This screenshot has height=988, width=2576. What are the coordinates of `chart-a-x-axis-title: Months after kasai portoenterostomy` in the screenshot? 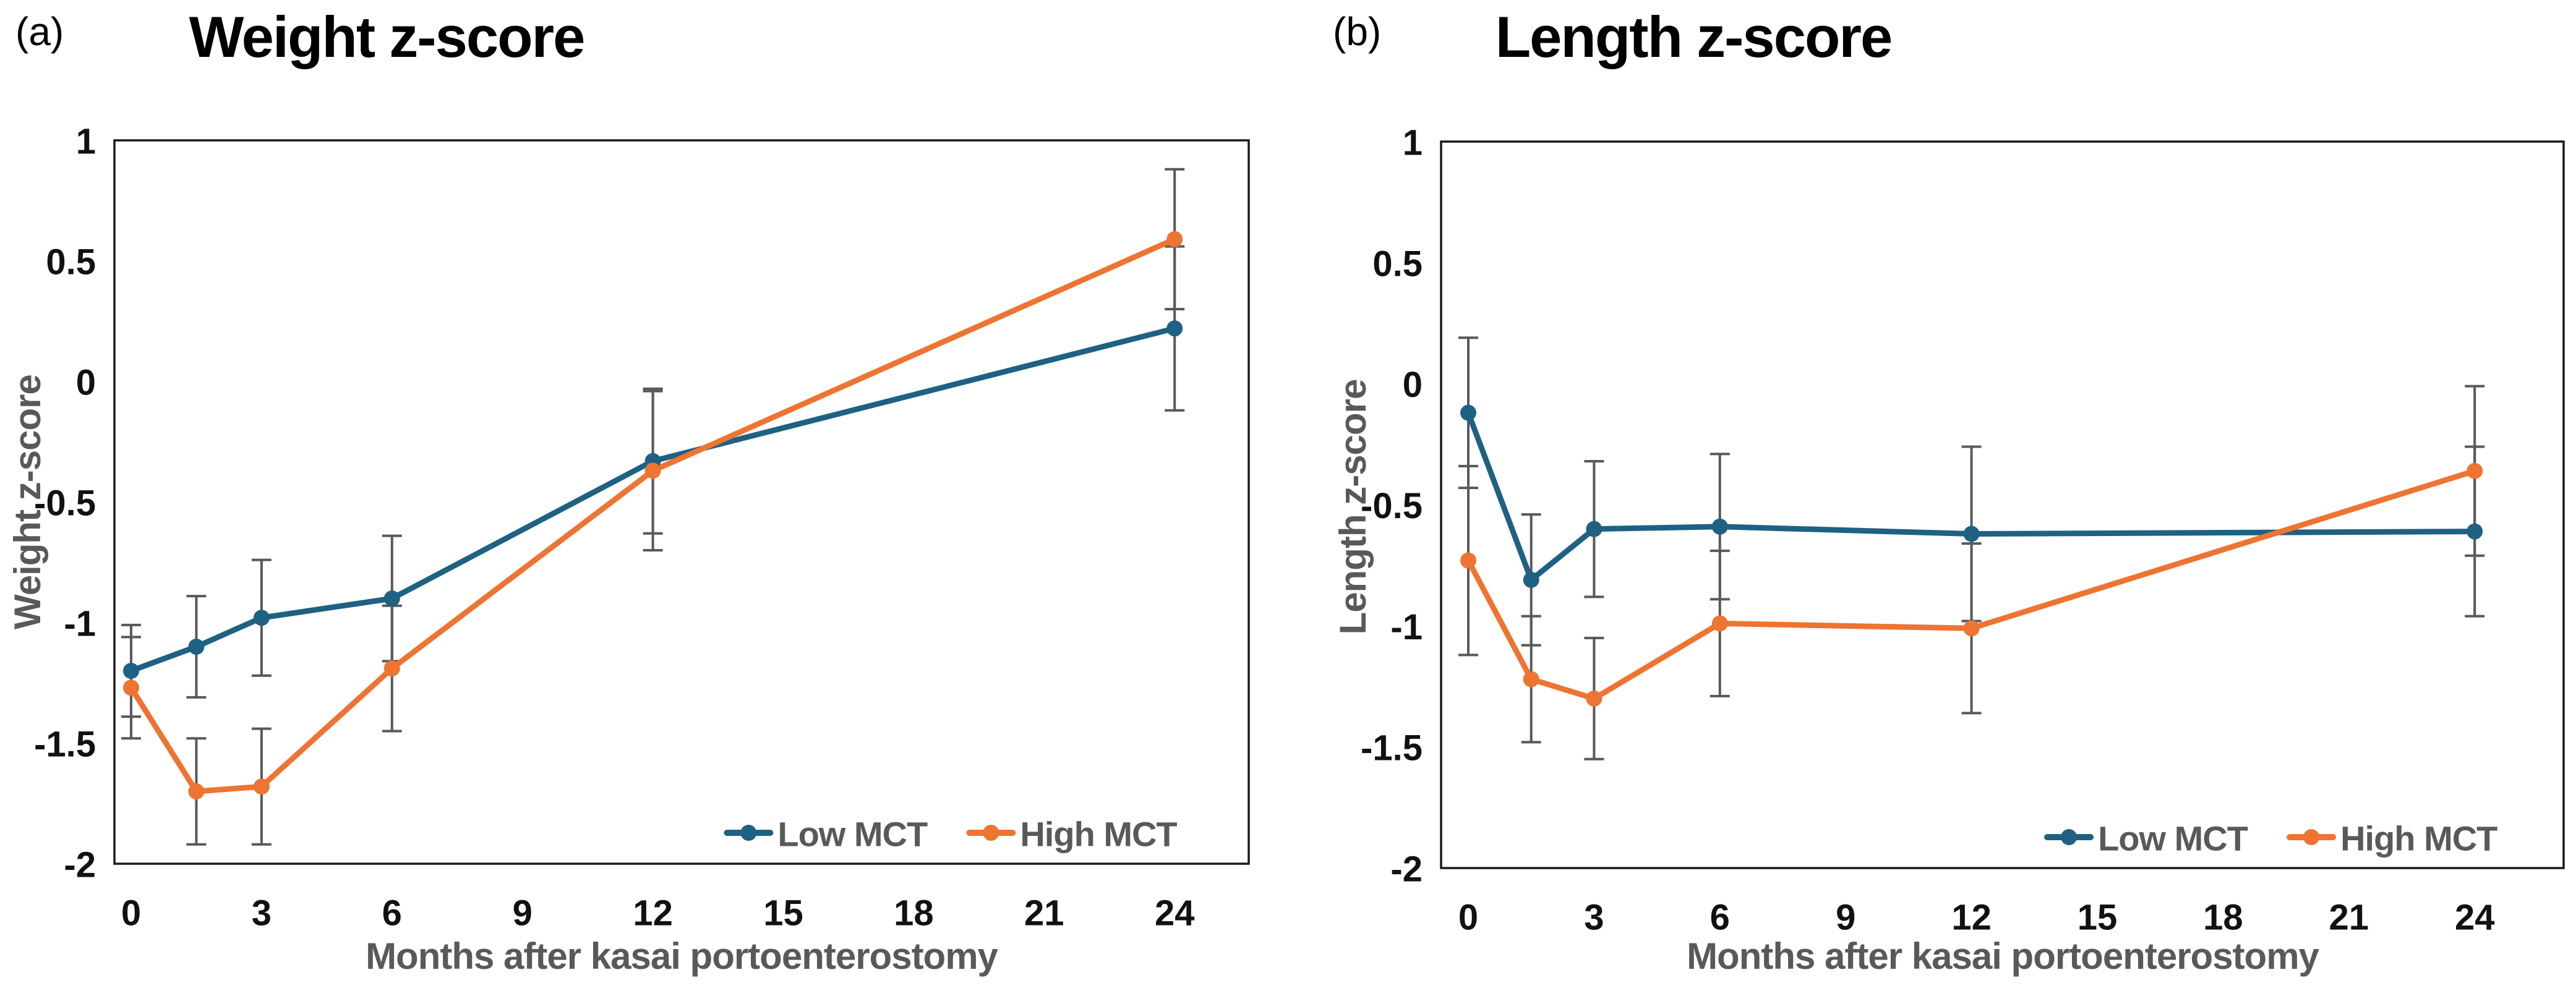 It's located at (682, 956).